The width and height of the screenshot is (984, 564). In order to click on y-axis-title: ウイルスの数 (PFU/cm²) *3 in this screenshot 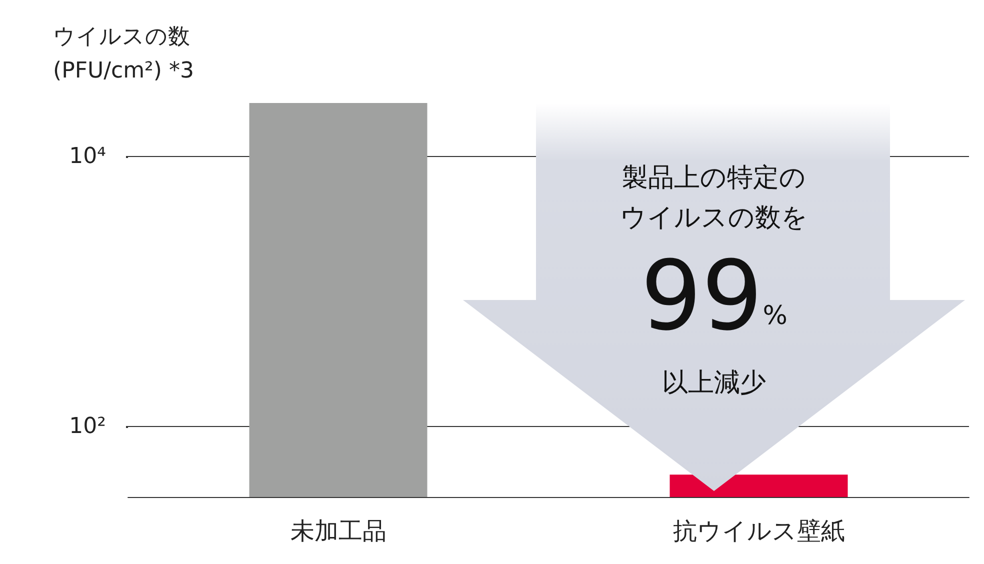, I will do `click(123, 54)`.